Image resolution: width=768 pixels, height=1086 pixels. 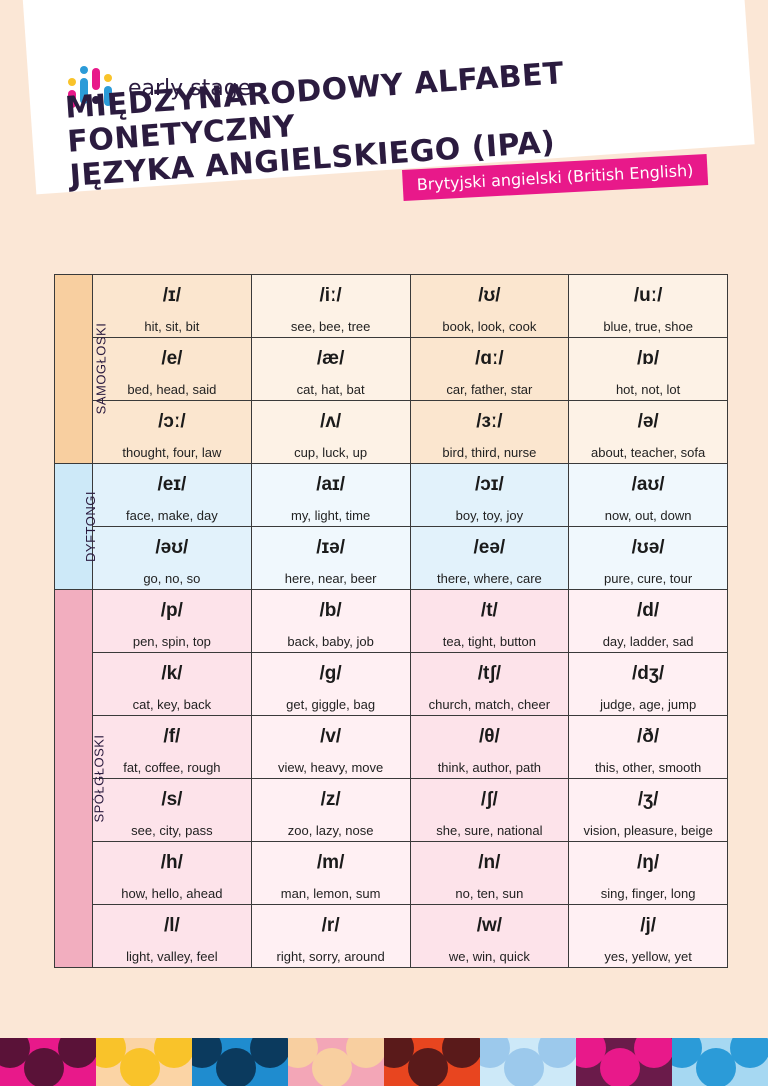 What do you see at coordinates (171, 610) in the screenshot?
I see `ipa-symbol: /p/` at bounding box center [171, 610].